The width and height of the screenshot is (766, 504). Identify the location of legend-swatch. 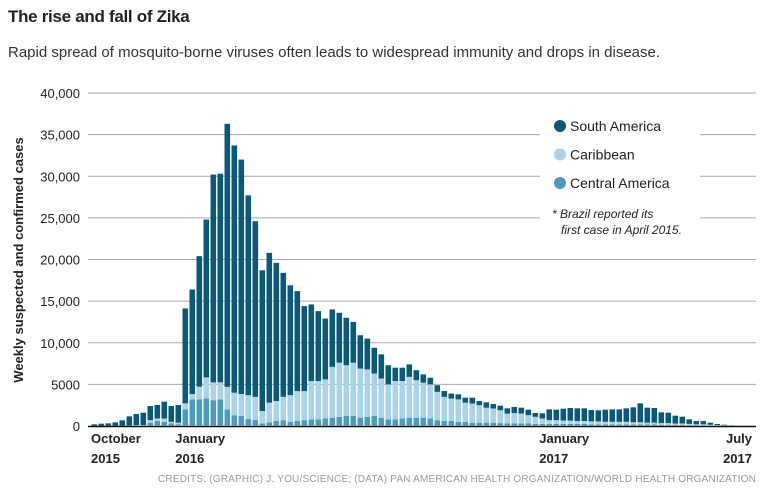
(560, 183).